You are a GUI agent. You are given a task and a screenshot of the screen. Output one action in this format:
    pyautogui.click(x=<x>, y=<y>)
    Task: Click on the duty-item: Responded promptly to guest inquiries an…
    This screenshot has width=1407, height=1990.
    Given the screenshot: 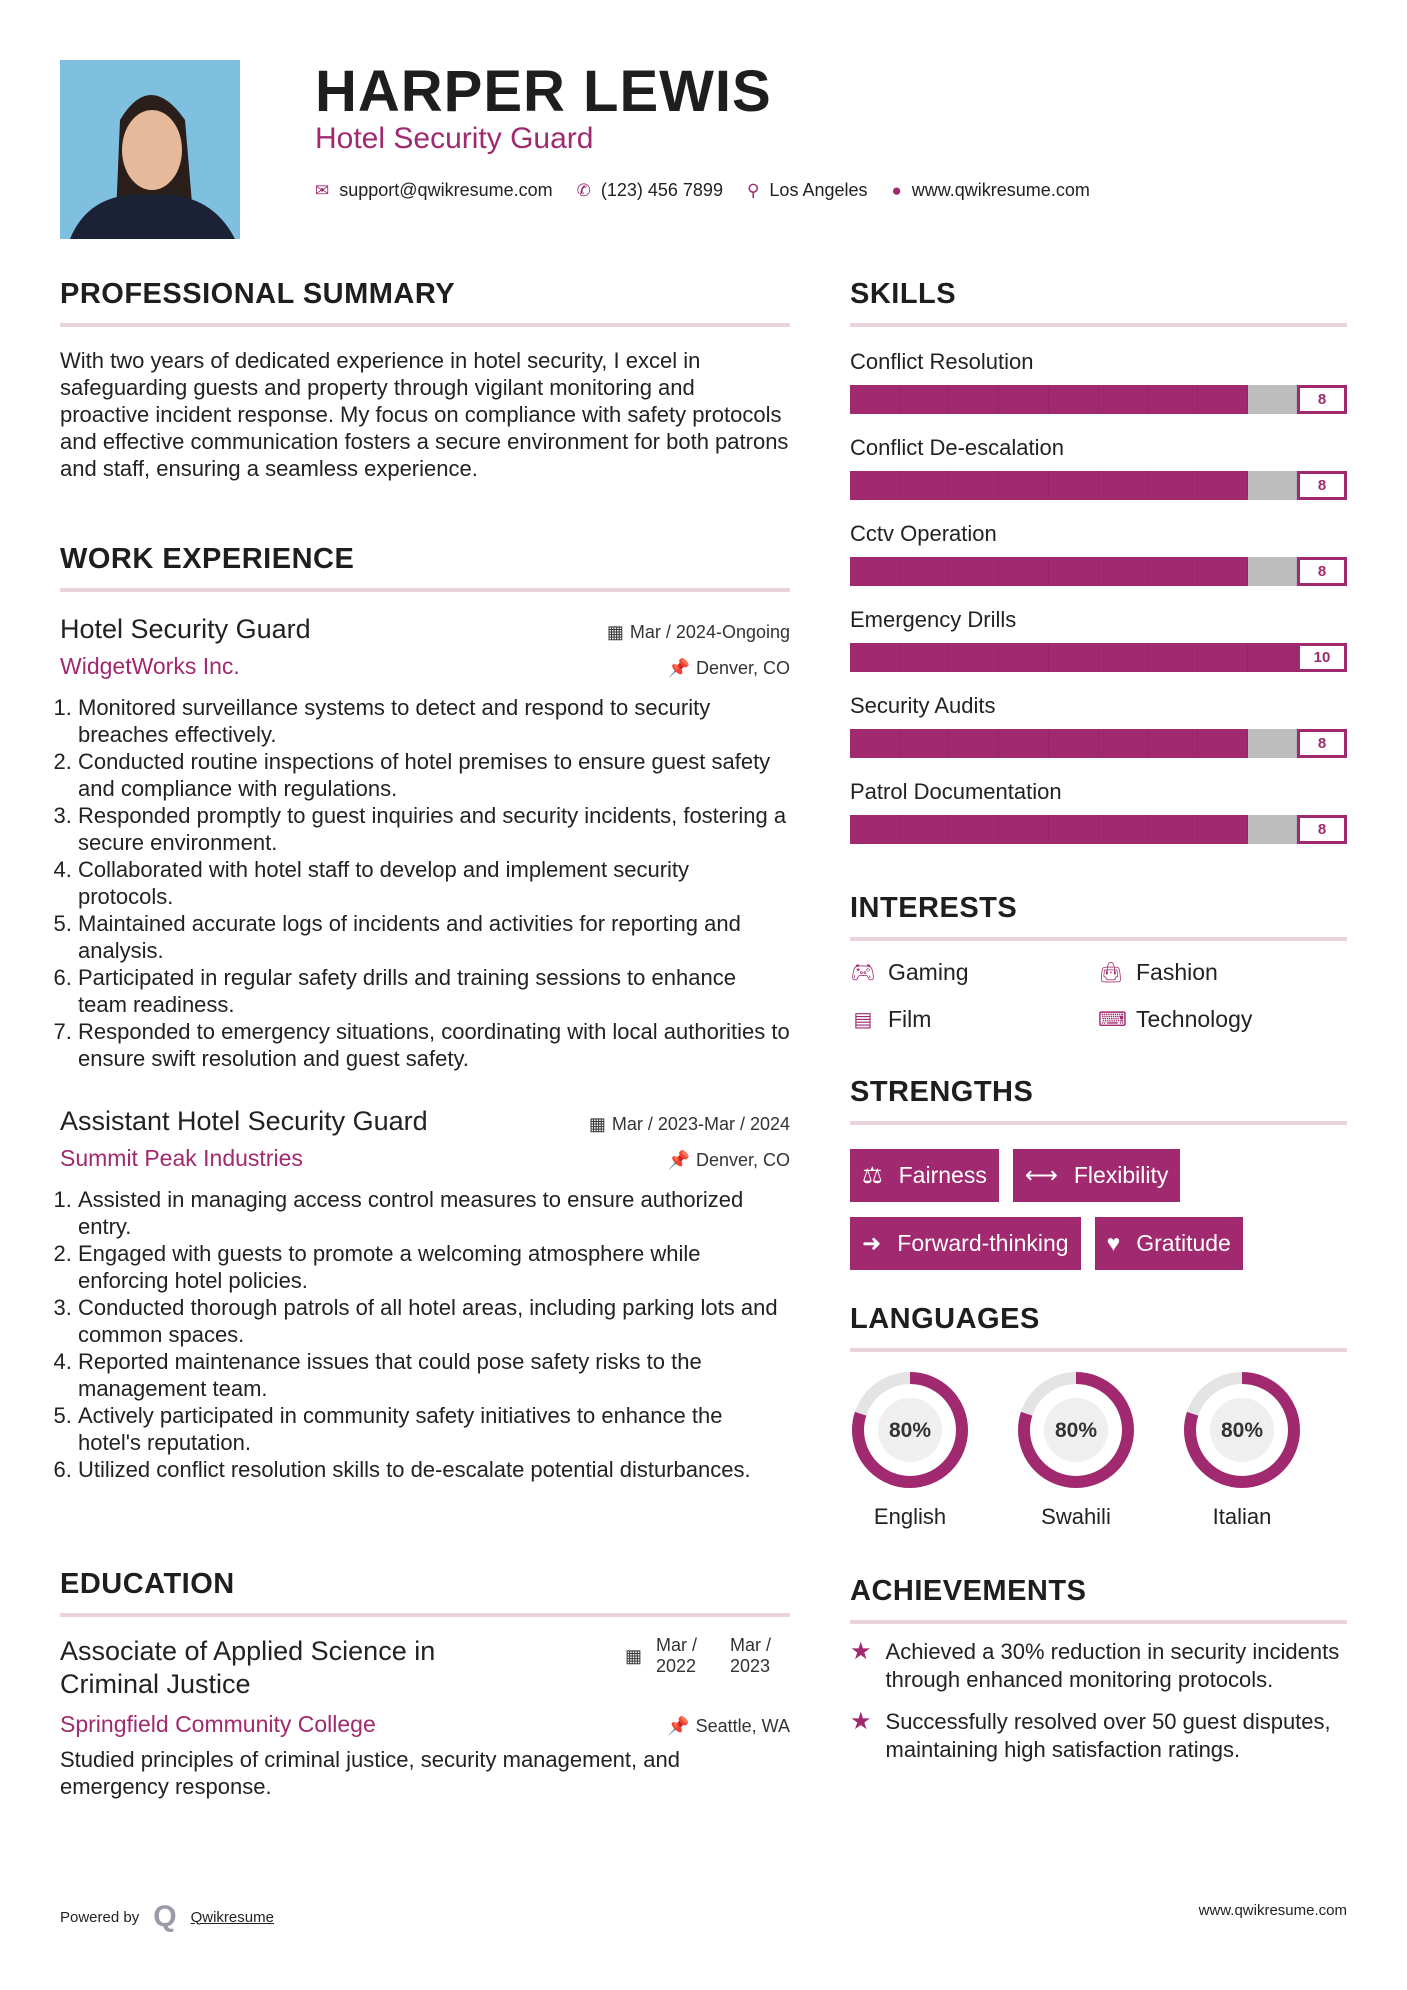 What is the action you would take?
    pyautogui.click(x=434, y=829)
    